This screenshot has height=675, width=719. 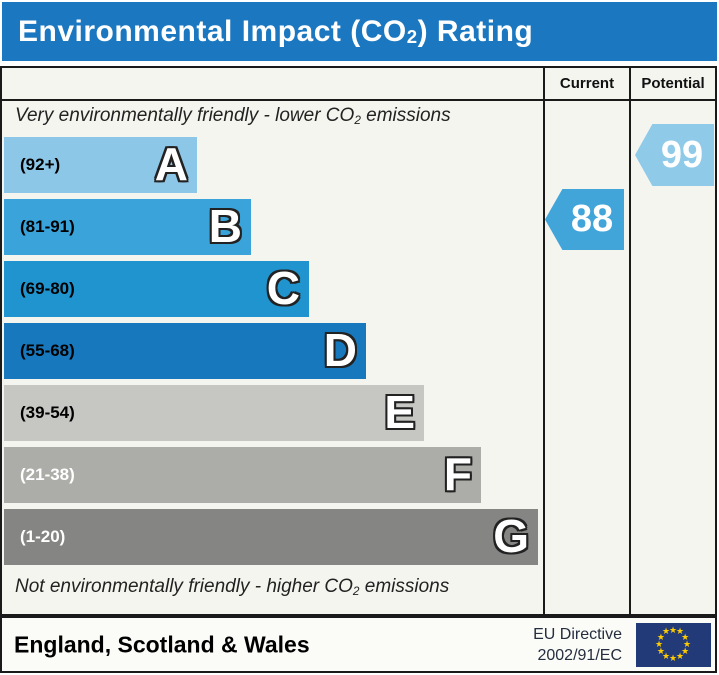 I want to click on column-divider-current, so click(x=544, y=341).